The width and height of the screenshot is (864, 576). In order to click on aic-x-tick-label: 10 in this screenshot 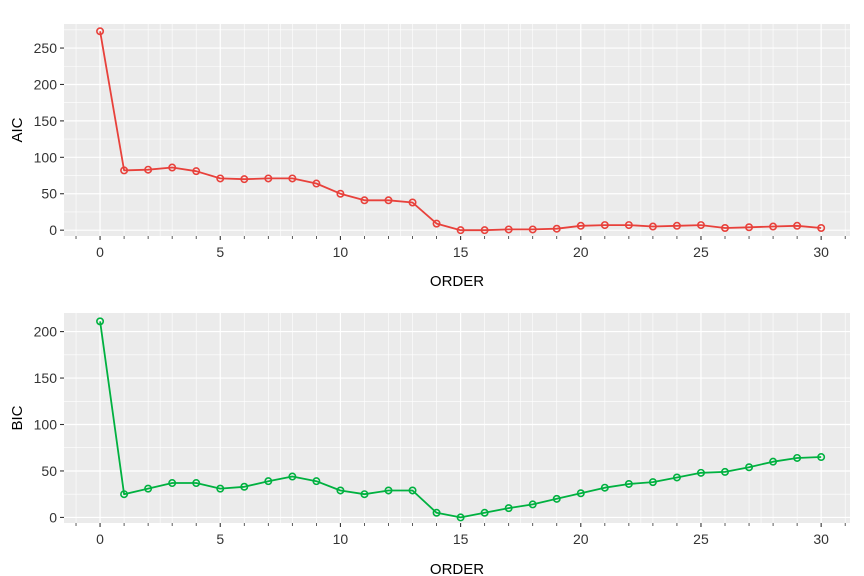, I will do `click(341, 252)`.